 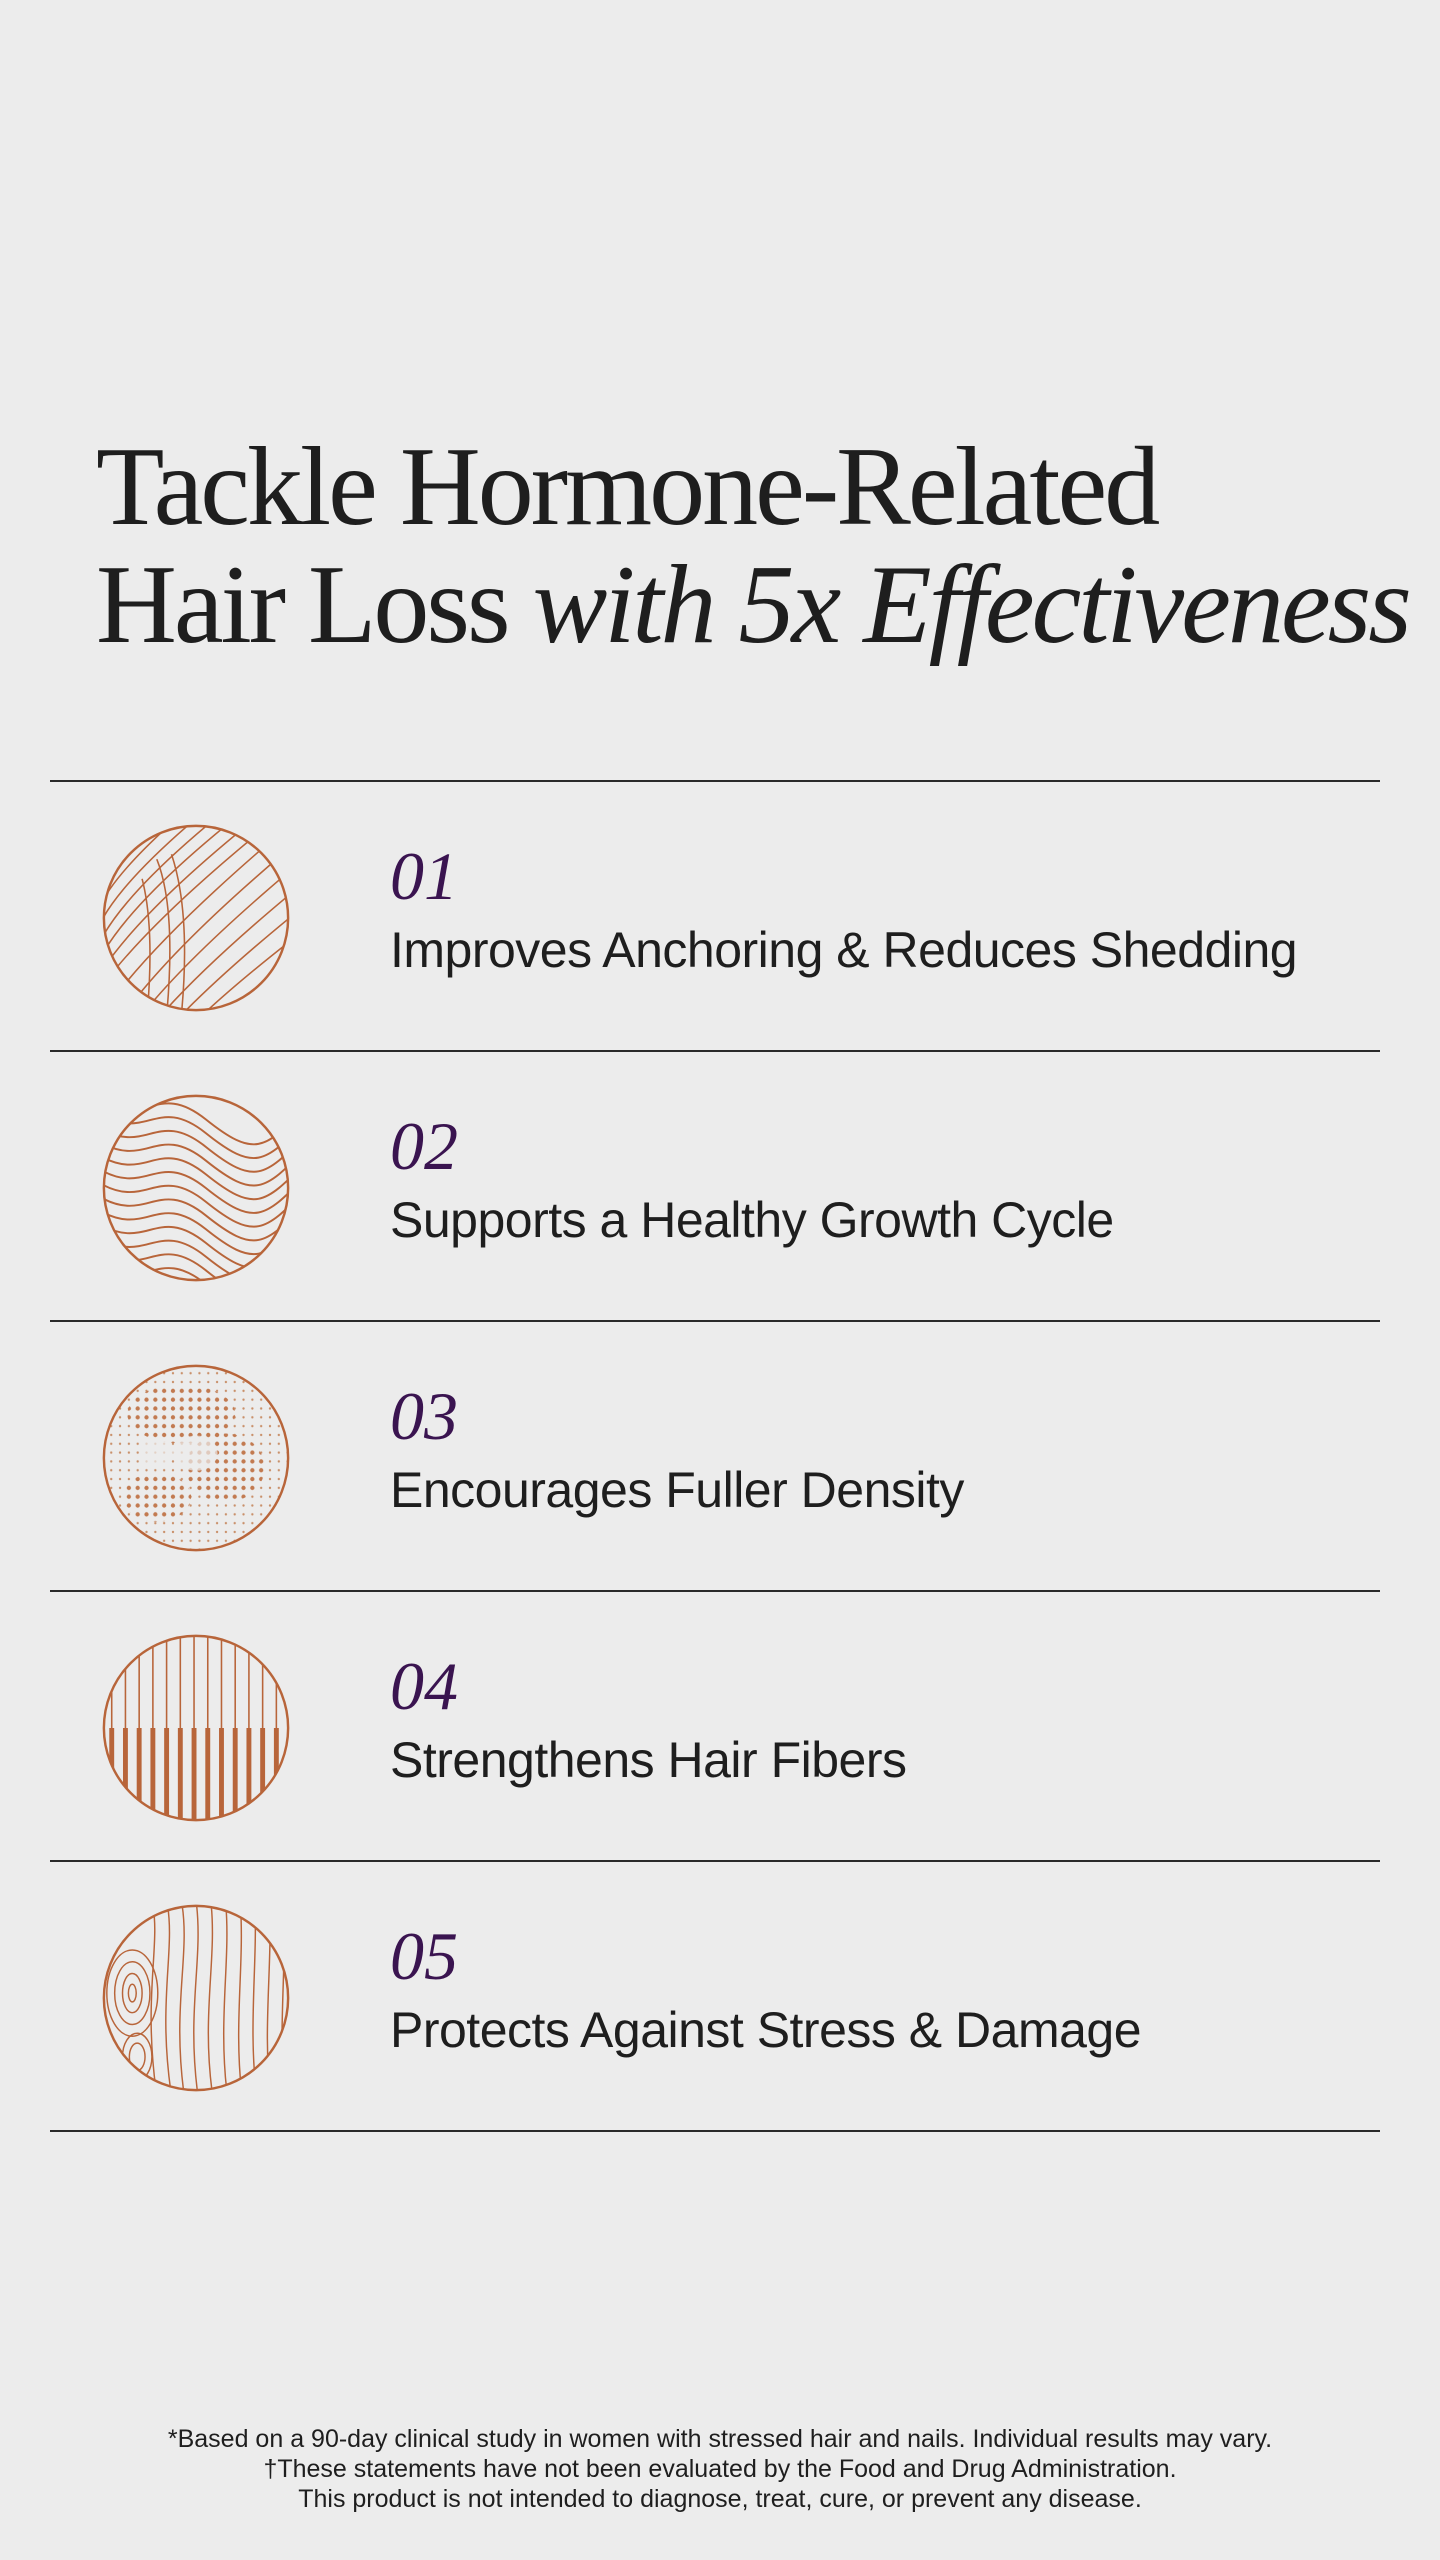 I want to click on benefit-label: Supports a Healthy Growth Cycle, so click(x=752, y=1220).